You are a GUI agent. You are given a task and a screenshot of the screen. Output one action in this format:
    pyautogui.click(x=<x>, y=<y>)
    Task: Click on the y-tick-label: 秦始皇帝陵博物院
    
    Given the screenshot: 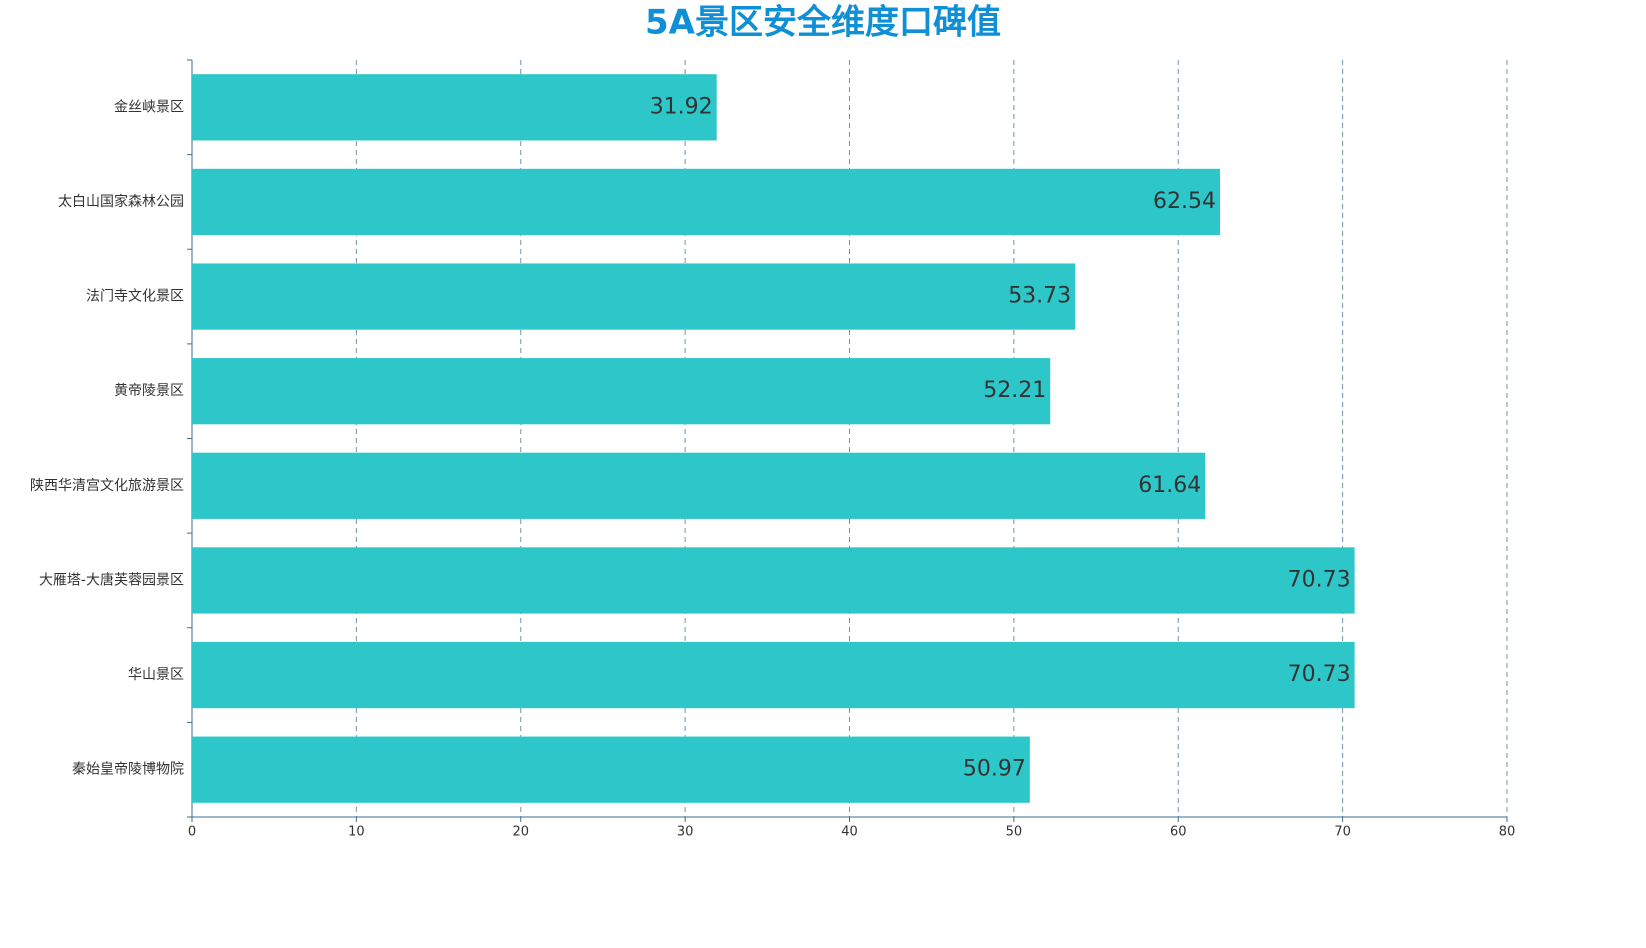 What is the action you would take?
    pyautogui.click(x=128, y=769)
    